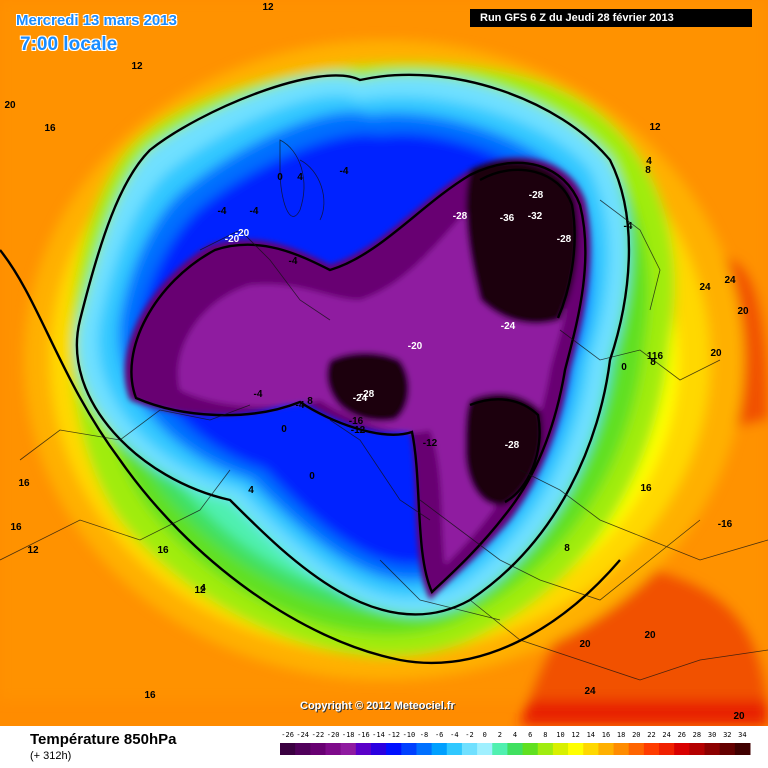 The image size is (768, 768). What do you see at coordinates (454, 735) in the screenshot?
I see `legend-value: -4` at bounding box center [454, 735].